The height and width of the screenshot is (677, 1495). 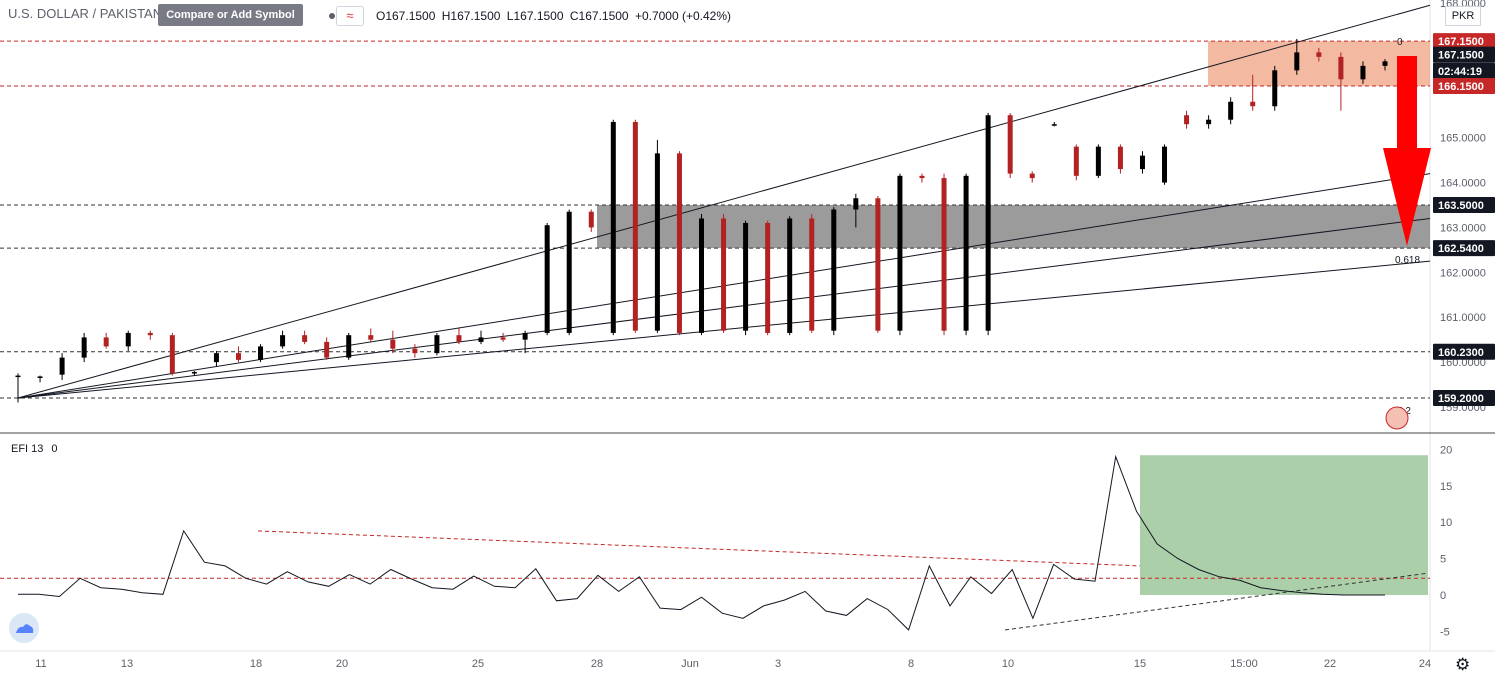 I want to click on efi-legend: EFI 13 0, so click(x=38, y=449).